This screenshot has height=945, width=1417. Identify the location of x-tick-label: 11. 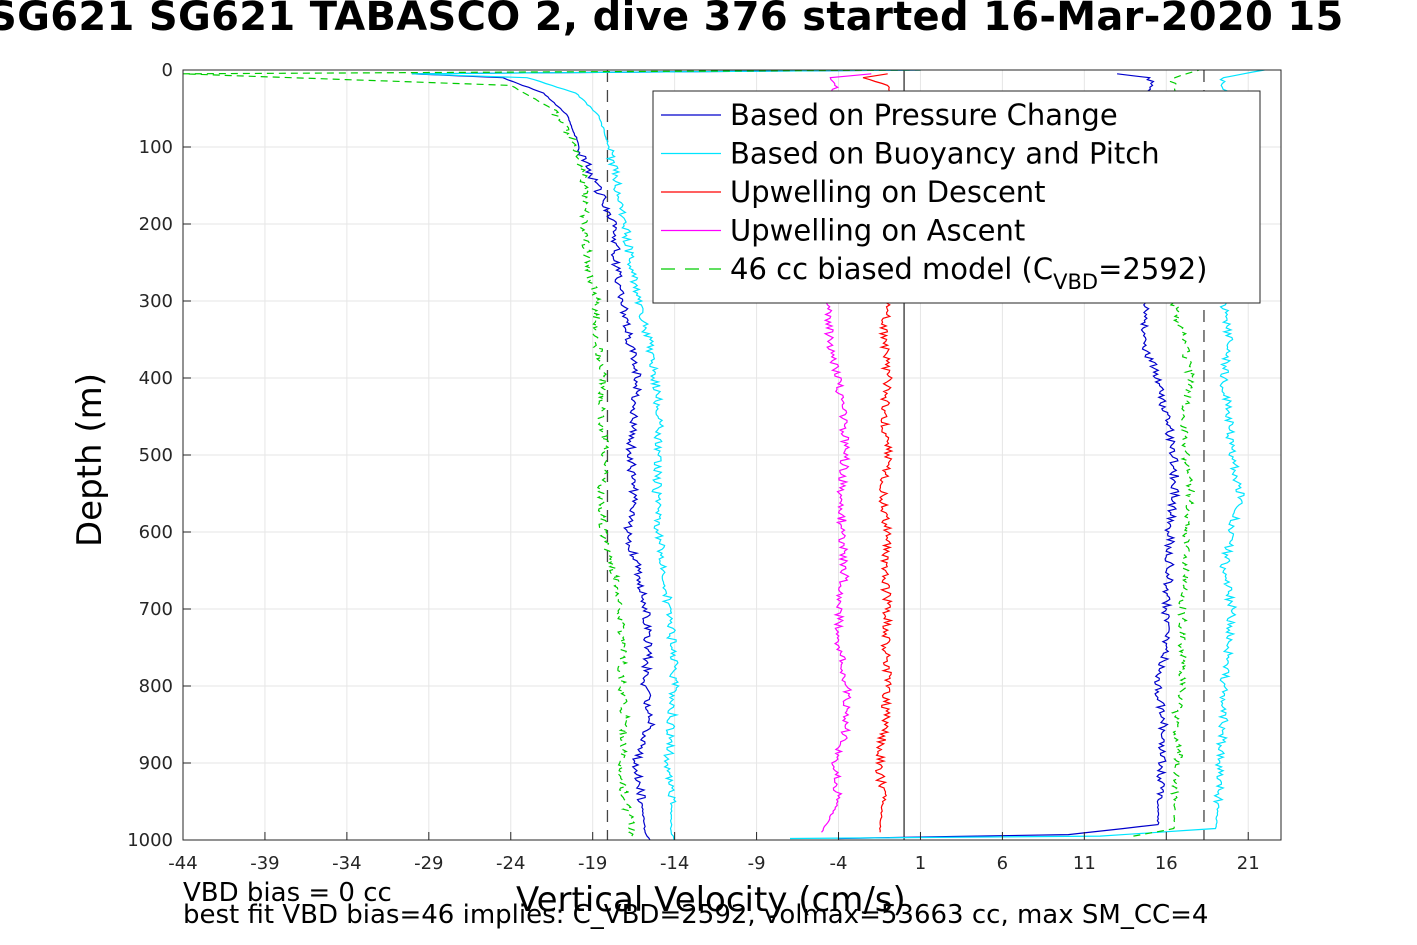
(1084, 863).